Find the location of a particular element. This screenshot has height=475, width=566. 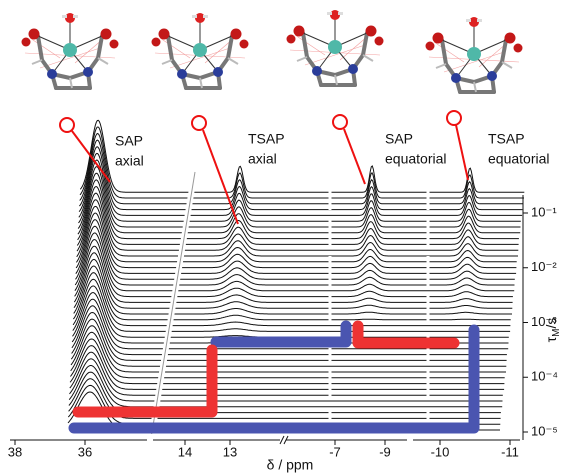

y2-label-sub: M is located at coordinates (556, 333).